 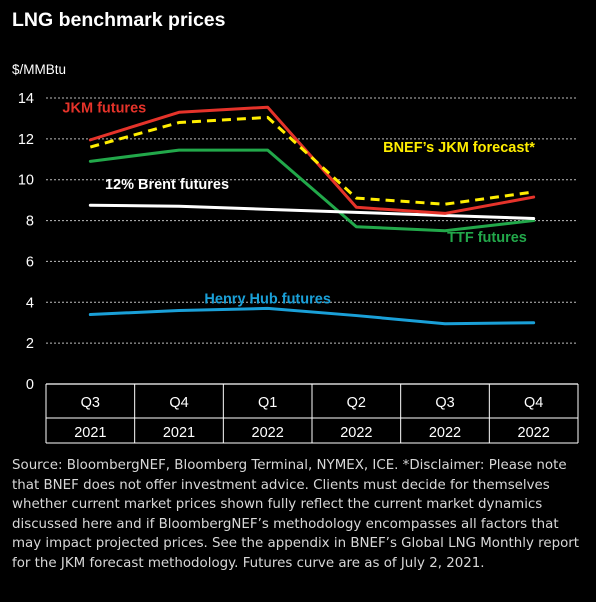 I want to click on chart-title: LNG benchmark prices, so click(x=119, y=20).